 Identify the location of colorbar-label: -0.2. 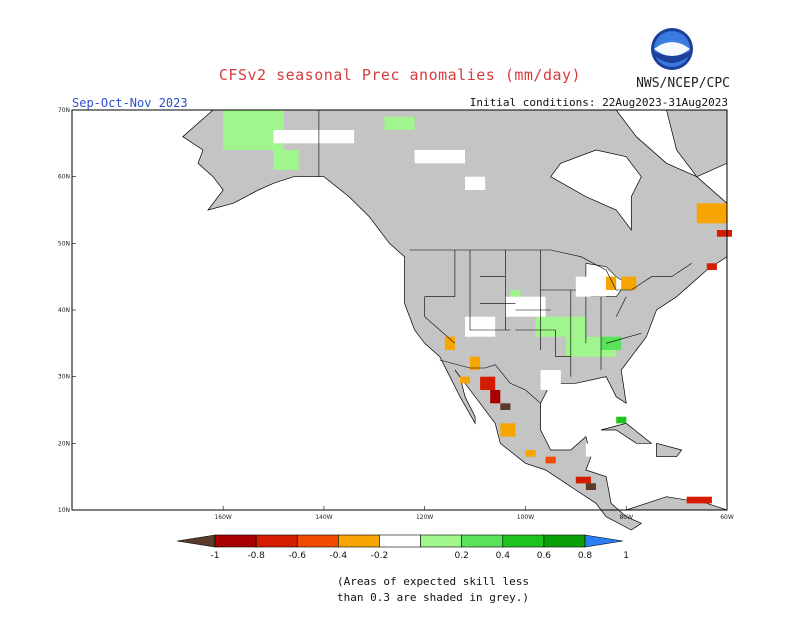
(380, 556).